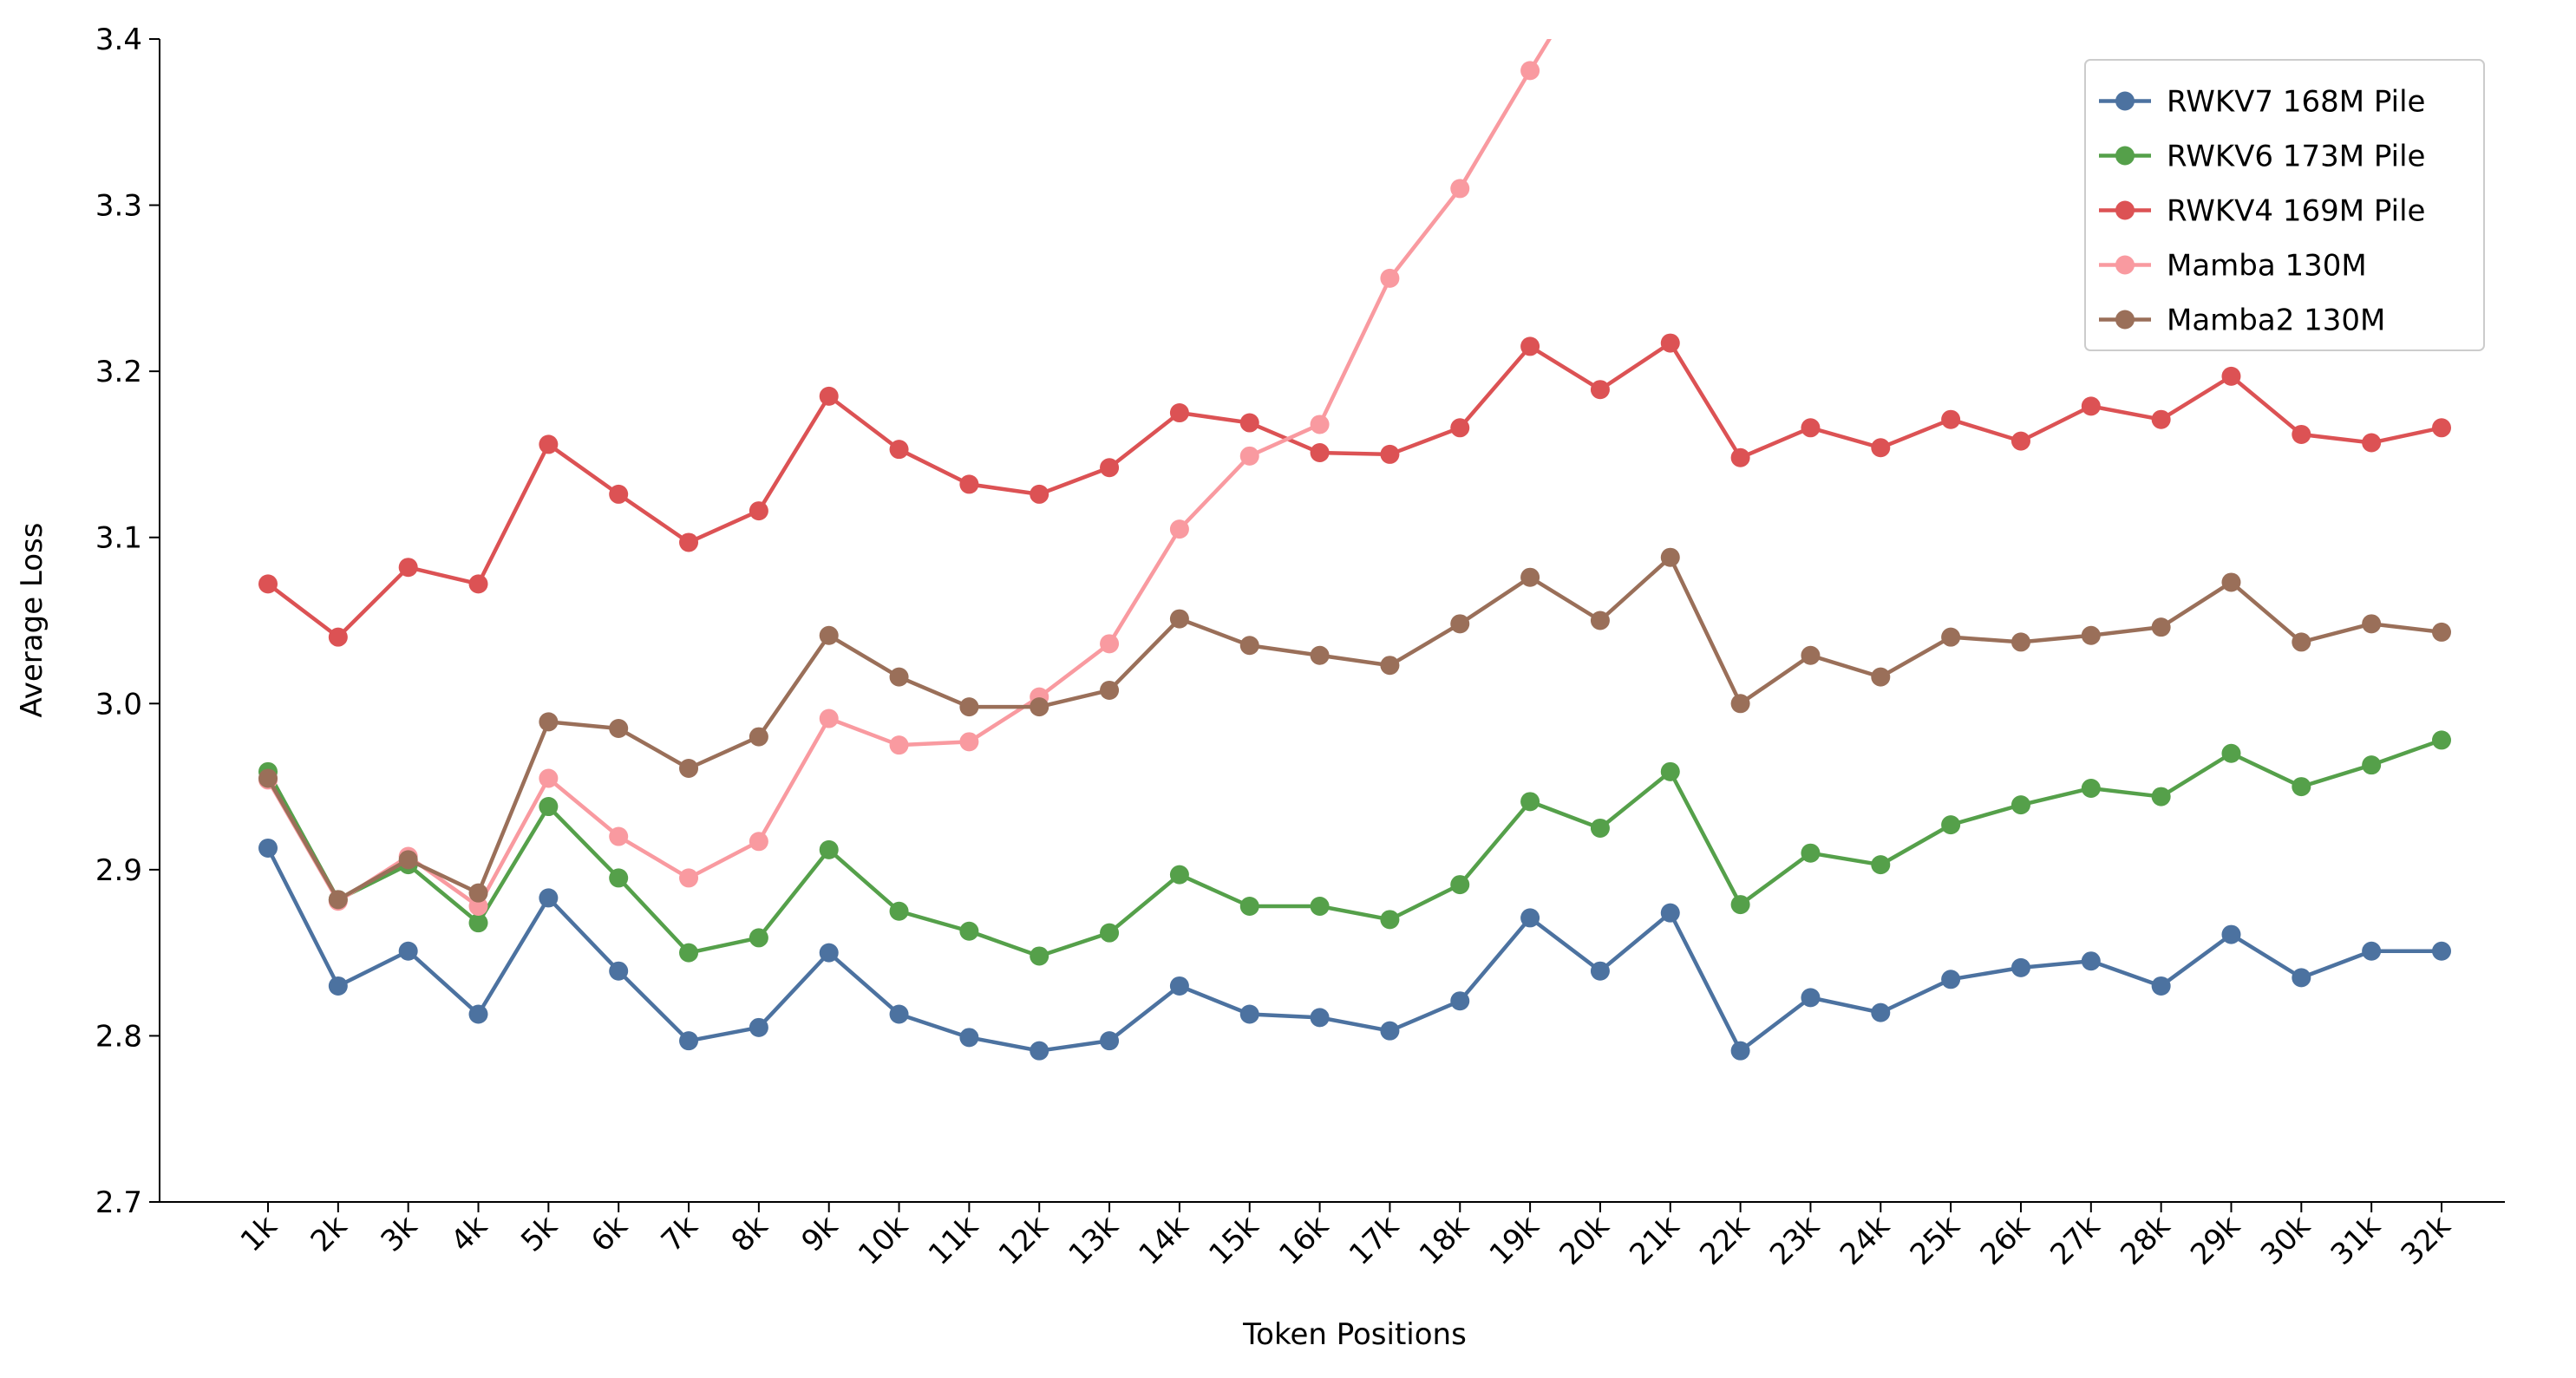 Image resolution: width=2576 pixels, height=1378 pixels. I want to click on x-tick-label: 28k, so click(2145, 1240).